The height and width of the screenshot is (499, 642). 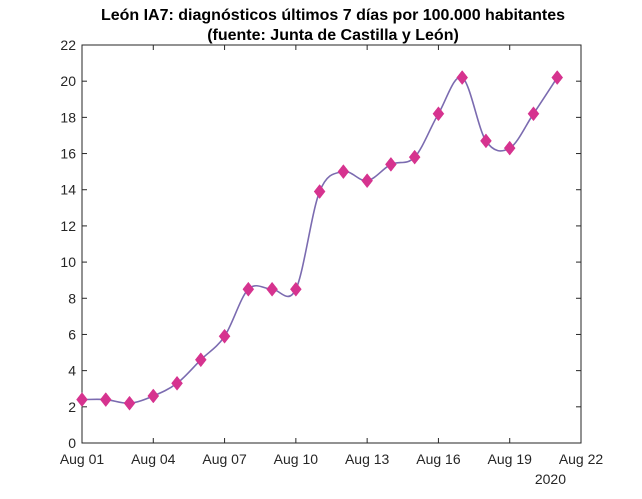 I want to click on x-tick-label: Aug 13, so click(x=367, y=459).